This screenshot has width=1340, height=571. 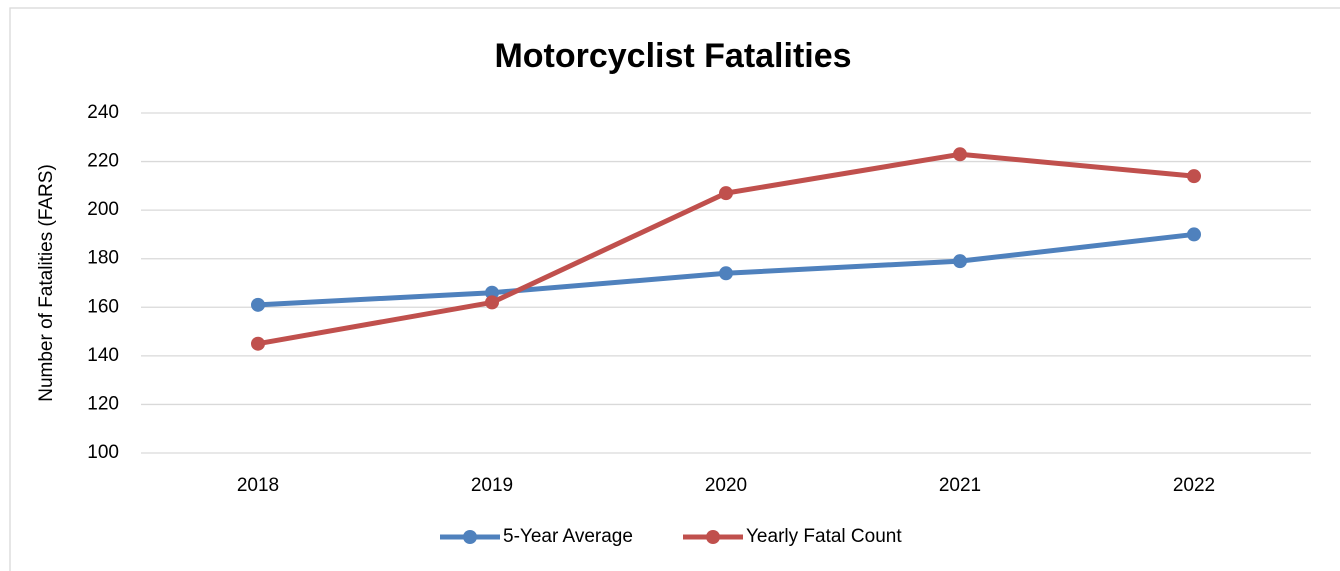 What do you see at coordinates (103, 403) in the screenshot?
I see `y-tick-label: 120` at bounding box center [103, 403].